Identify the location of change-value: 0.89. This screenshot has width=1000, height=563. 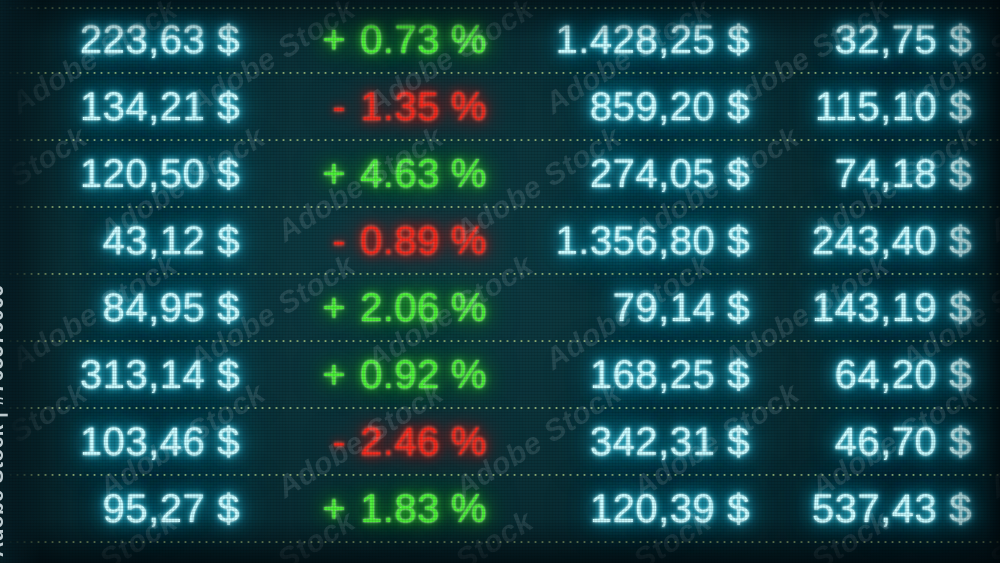
(400, 241).